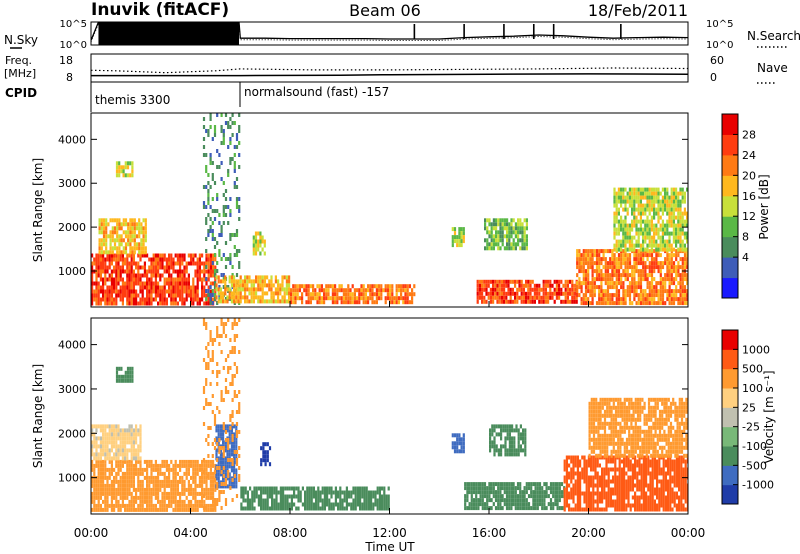 The image size is (800, 554). What do you see at coordinates (66, 60) in the screenshot?
I see `freq-left-tick-top: 18` at bounding box center [66, 60].